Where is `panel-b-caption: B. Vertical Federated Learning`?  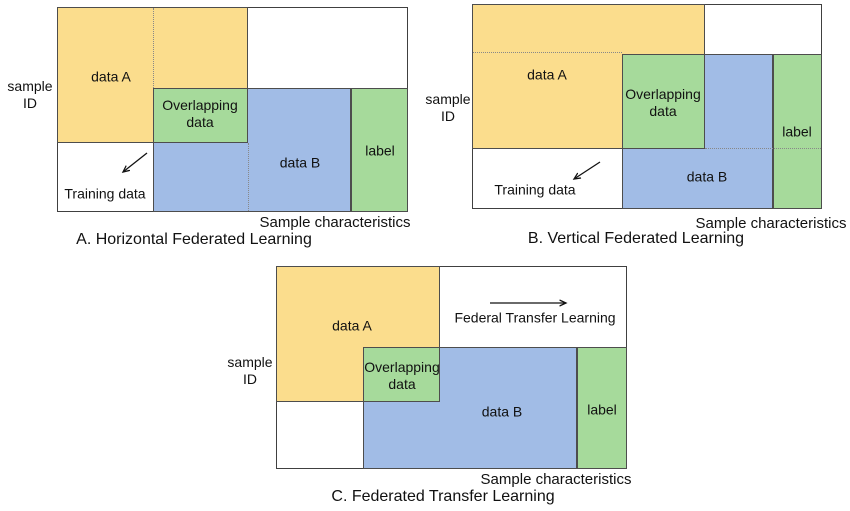
panel-b-caption: B. Vertical Federated Learning is located at coordinates (636, 239).